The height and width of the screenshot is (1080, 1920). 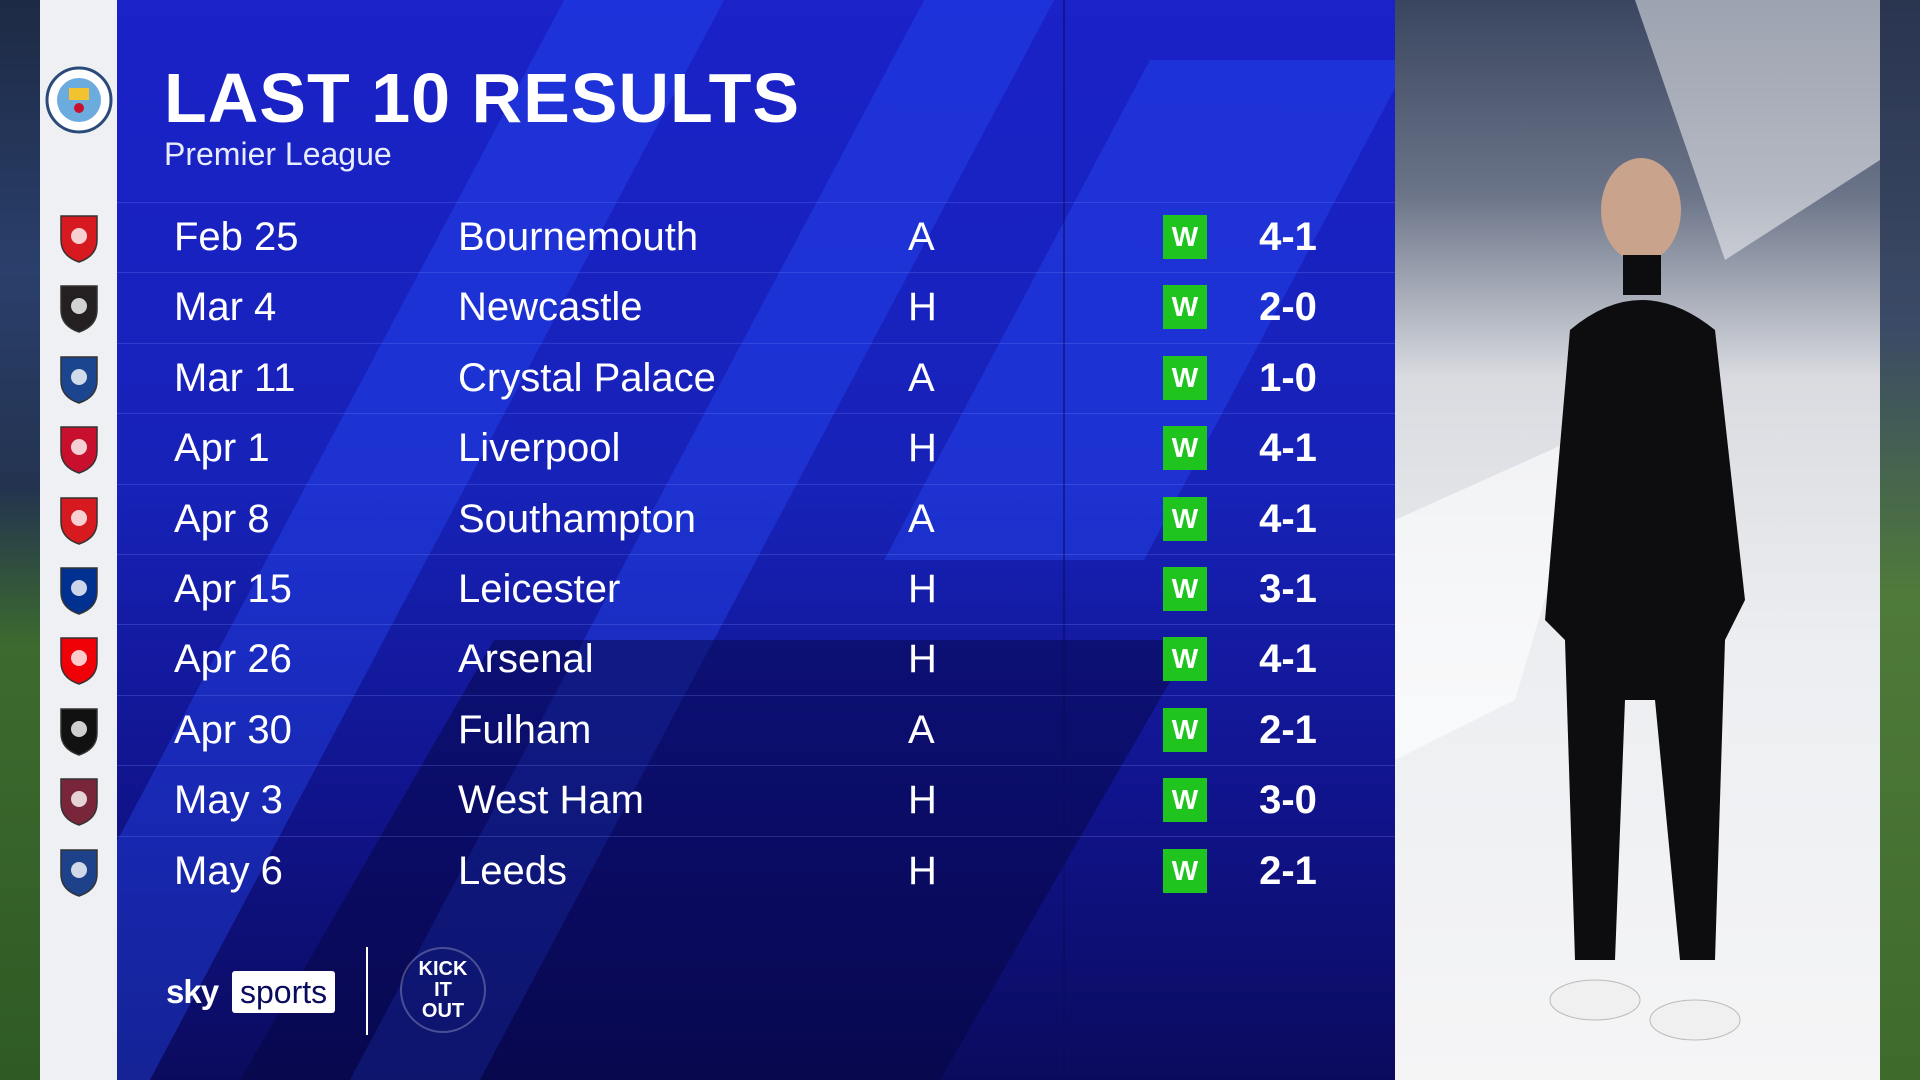 I want to click on background-crowd-left, so click(x=20, y=540).